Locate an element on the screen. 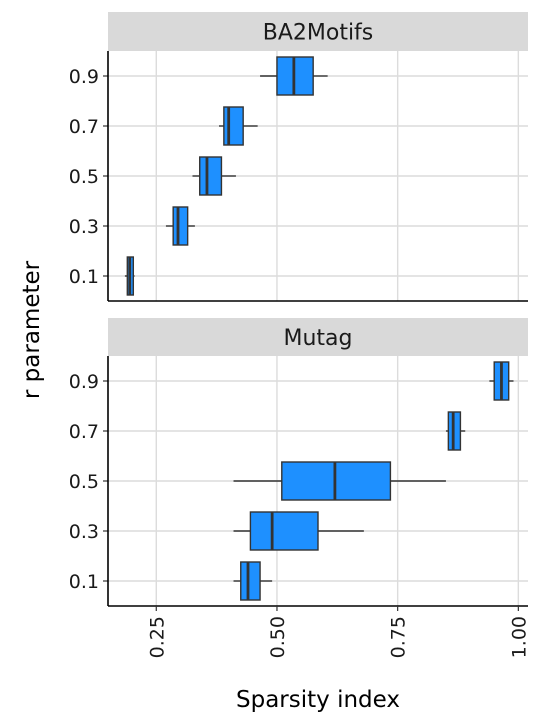  x-tick-label: 0.50 is located at coordinates (278, 637).